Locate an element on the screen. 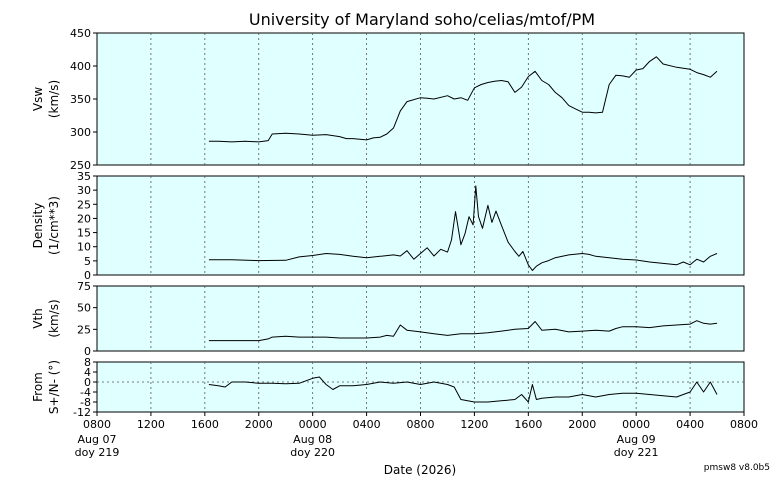  x-date-label: Aug 09 is located at coordinates (636, 439).